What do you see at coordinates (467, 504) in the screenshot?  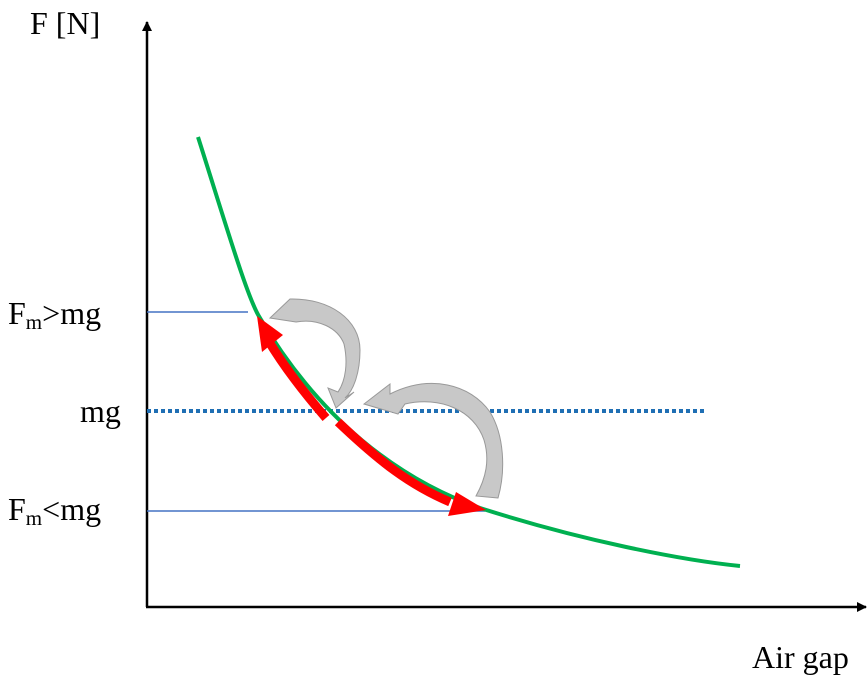 I see `operating-arrow-head-down` at bounding box center [467, 504].